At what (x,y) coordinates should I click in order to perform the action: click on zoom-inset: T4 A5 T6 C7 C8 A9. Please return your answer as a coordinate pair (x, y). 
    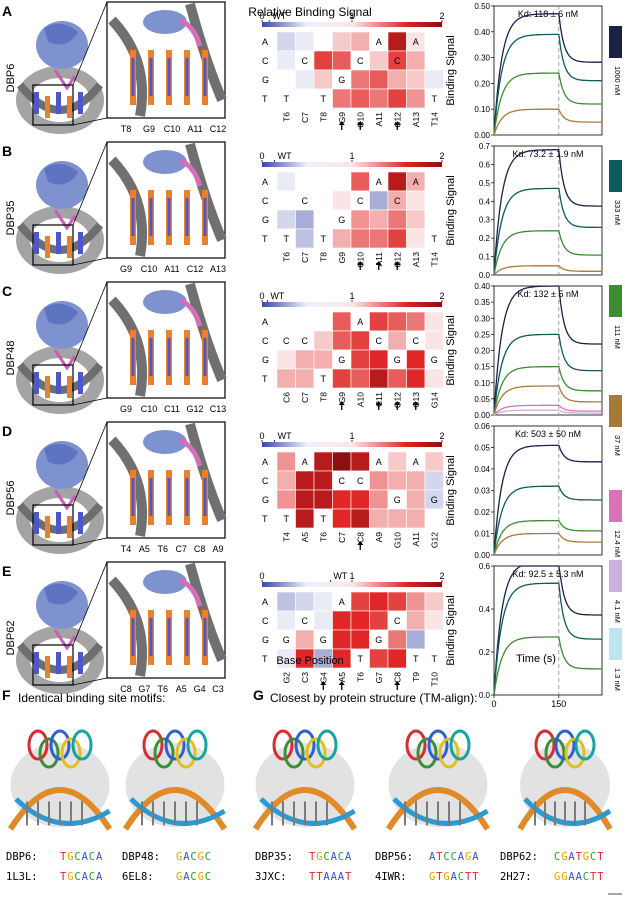
    Looking at the image, I should click on (166, 487).